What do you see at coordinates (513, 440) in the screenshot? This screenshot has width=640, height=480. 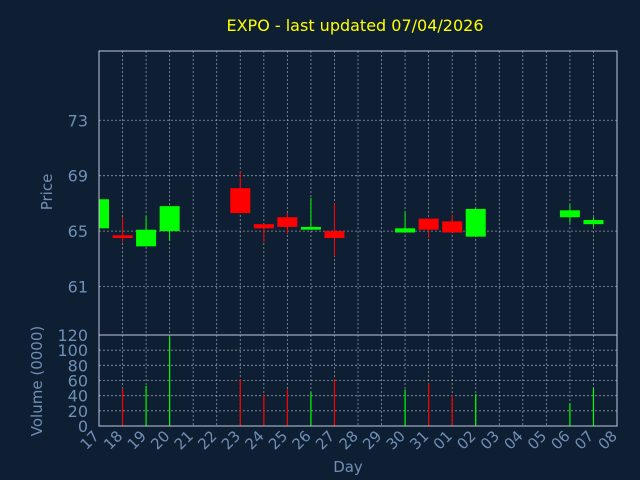 I see `x-tick-label: 04` at bounding box center [513, 440].